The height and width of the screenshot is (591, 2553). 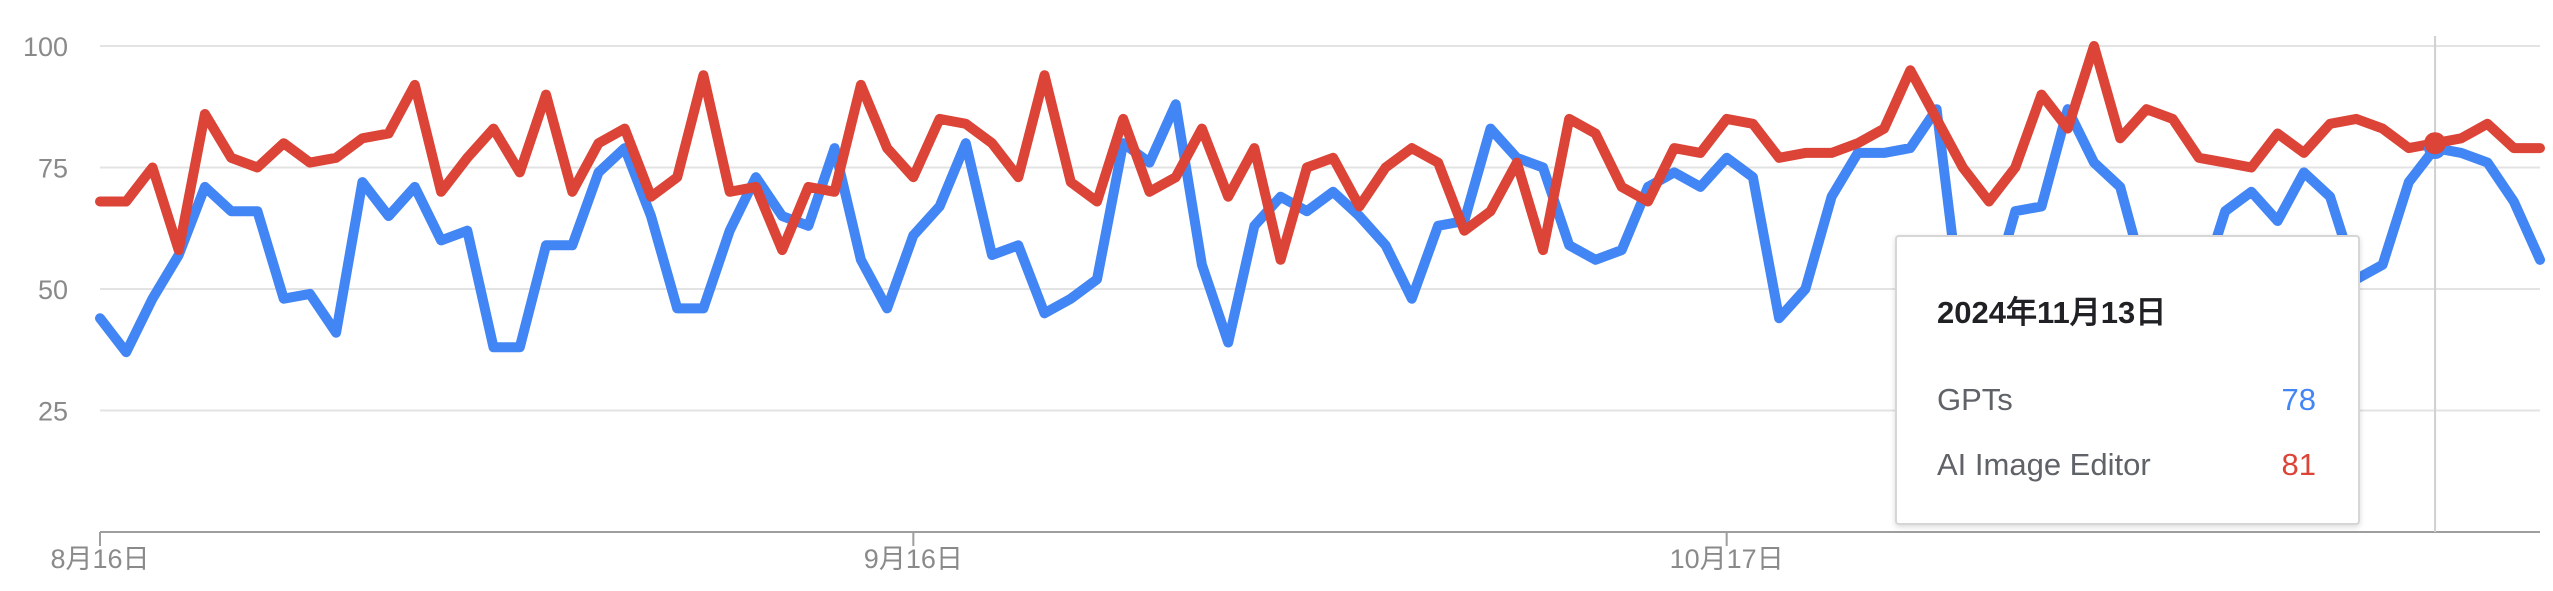 I want to click on tooltip-row-ai-image-editor: AI Image Editor 81, so click(x=2126, y=467).